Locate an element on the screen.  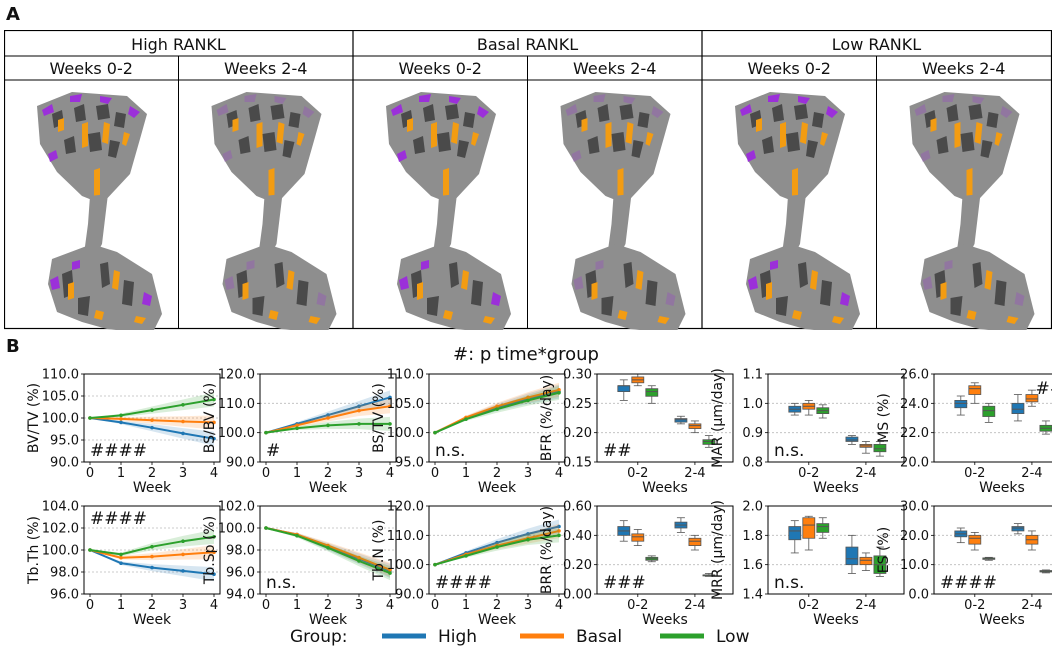
y-axis-label: Tb.N (%) is located at coordinates (379, 550).